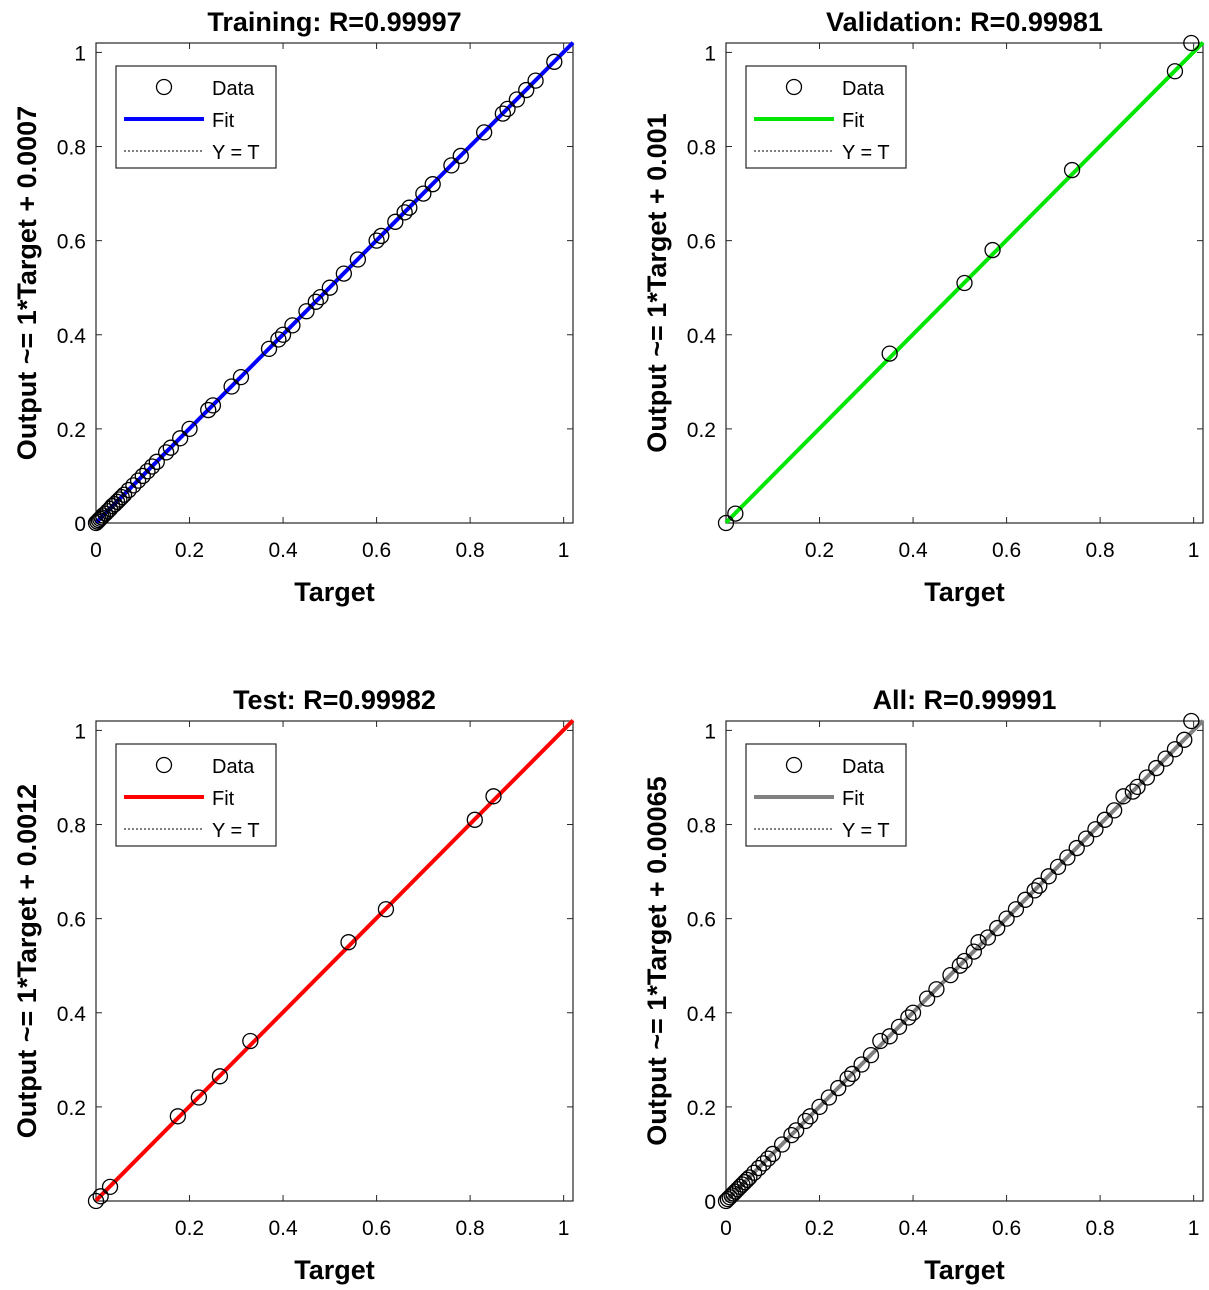 The height and width of the screenshot is (1290, 1209). What do you see at coordinates (913, 1228) in the screenshot?
I see `plot-4-xtick-label: 0.4` at bounding box center [913, 1228].